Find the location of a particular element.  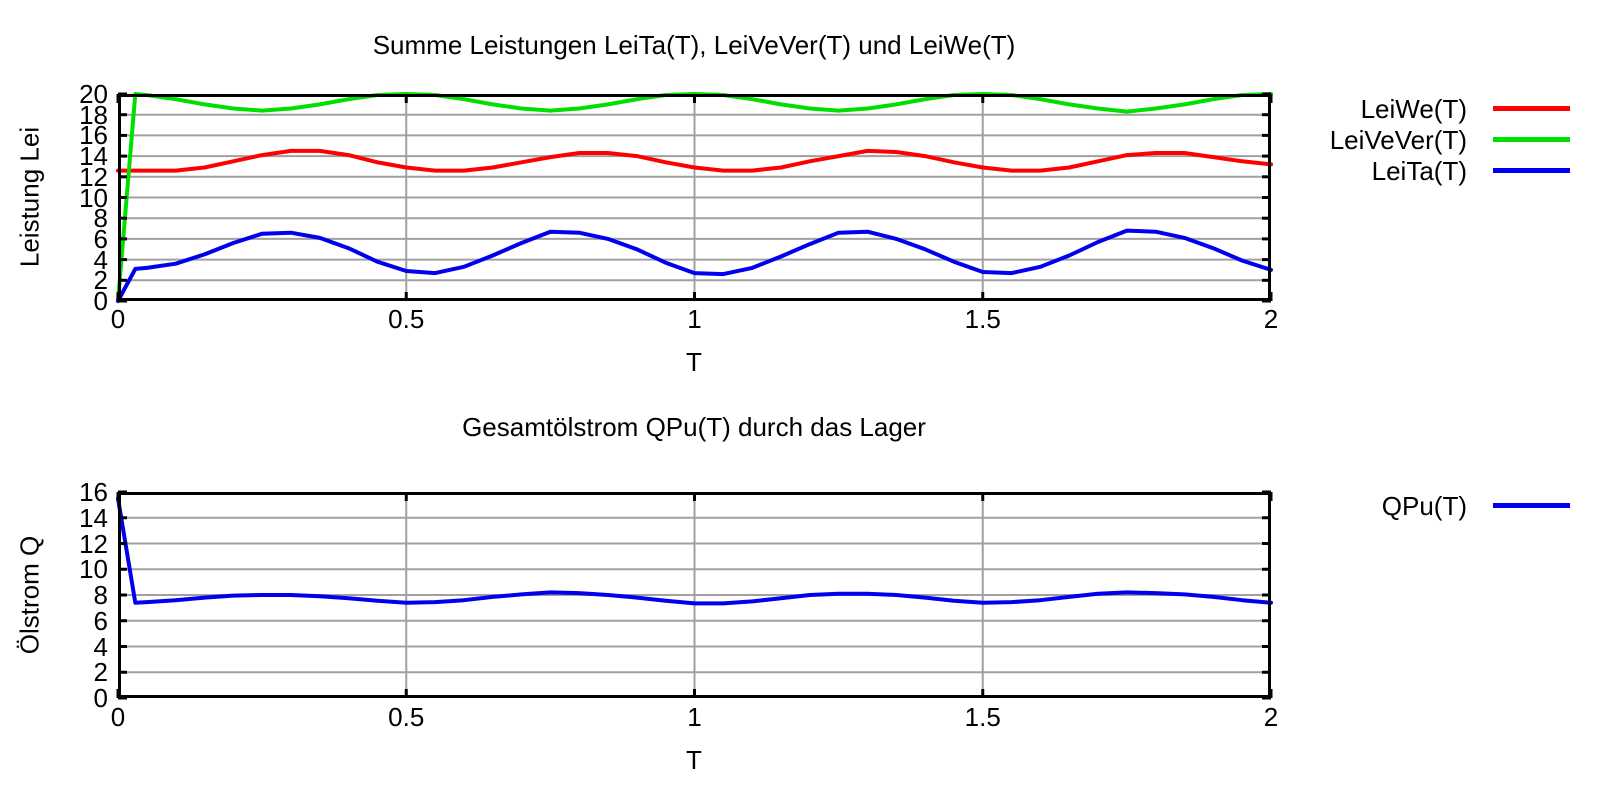

series-line-LeiTa(T) is located at coordinates (694, 265).